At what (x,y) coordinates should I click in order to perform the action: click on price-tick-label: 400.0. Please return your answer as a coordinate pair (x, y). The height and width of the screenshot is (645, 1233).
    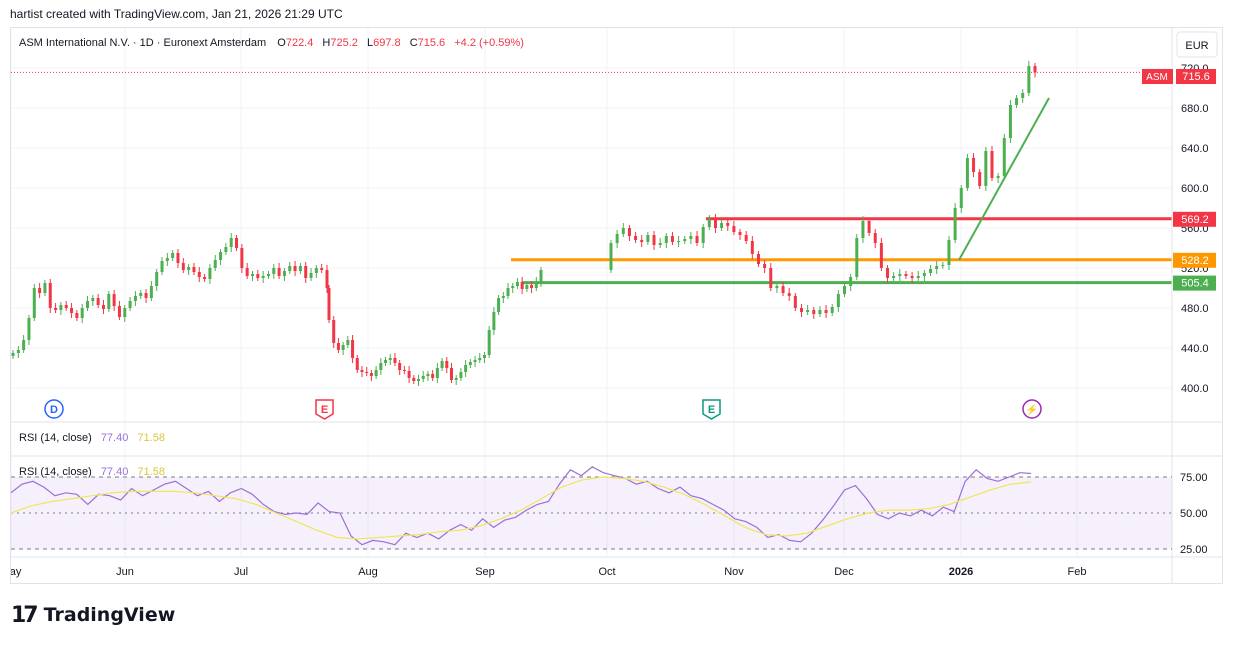
    Looking at the image, I should click on (1195, 389).